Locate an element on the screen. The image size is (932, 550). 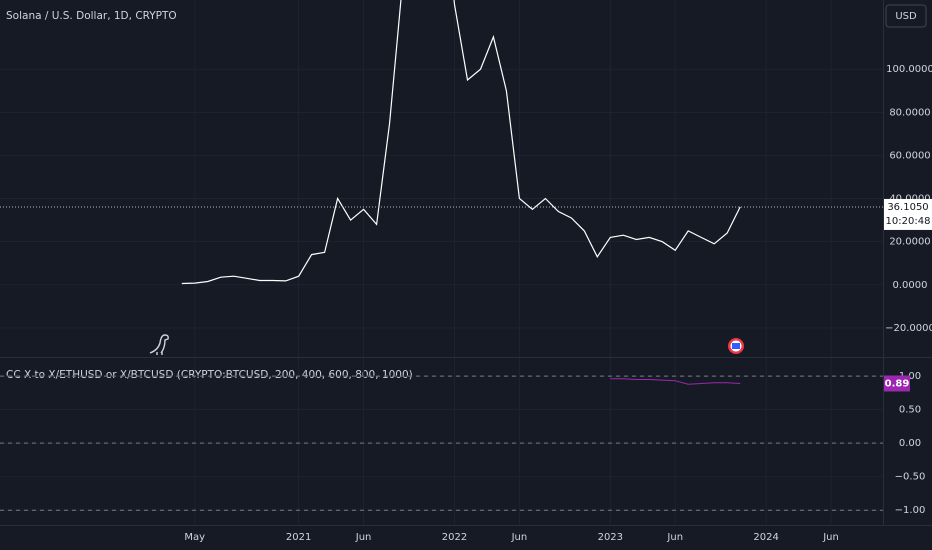
x-tick-label: 2022 is located at coordinates (454, 537).